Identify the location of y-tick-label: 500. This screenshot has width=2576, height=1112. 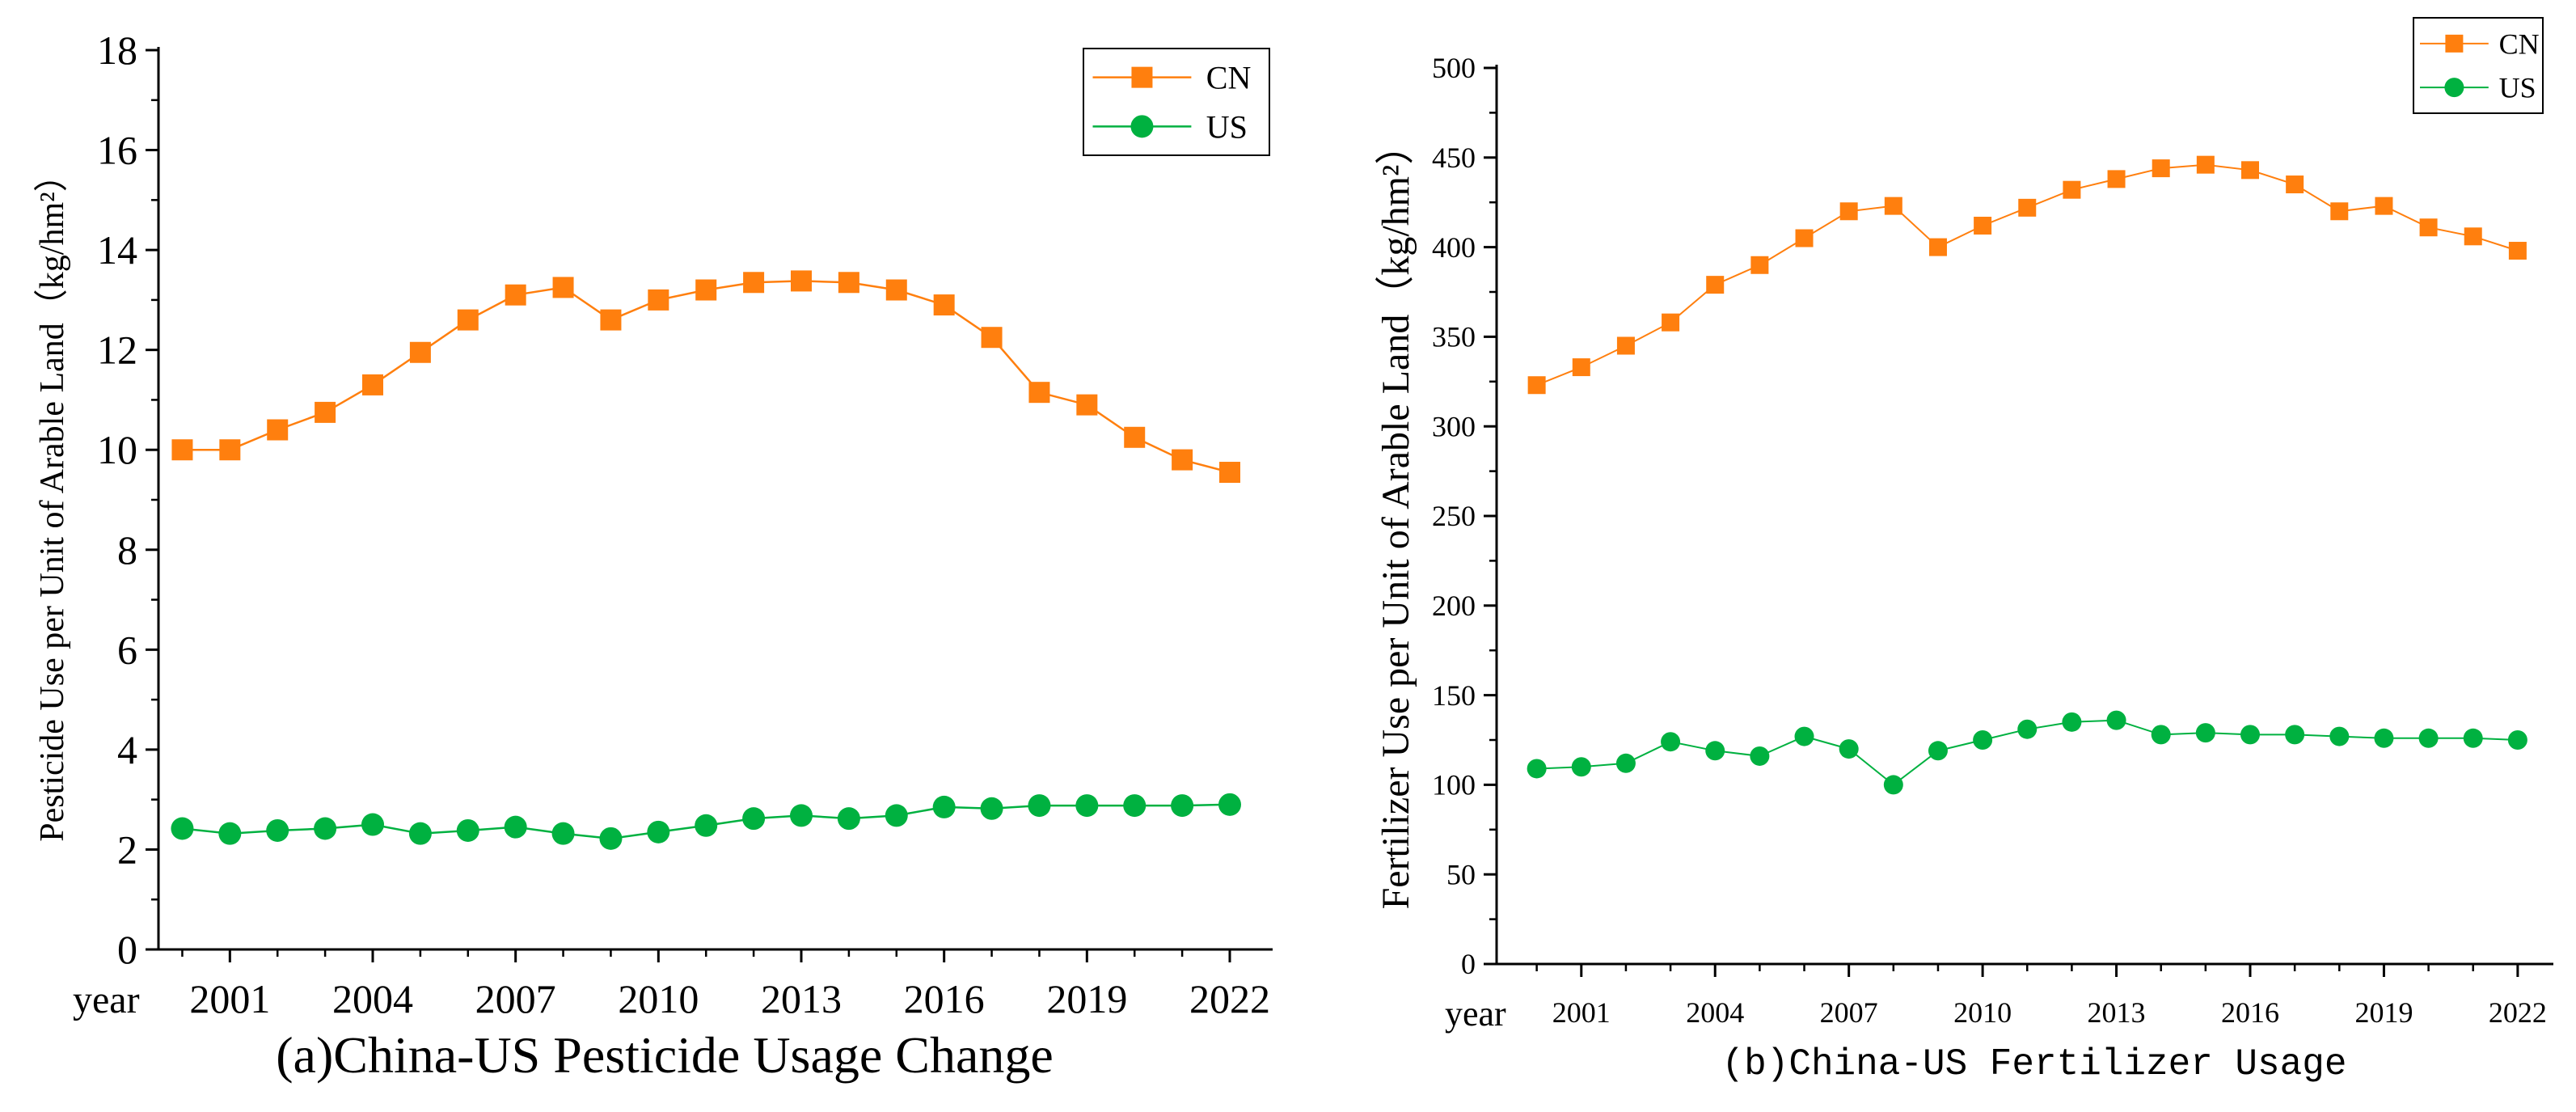
(1454, 68).